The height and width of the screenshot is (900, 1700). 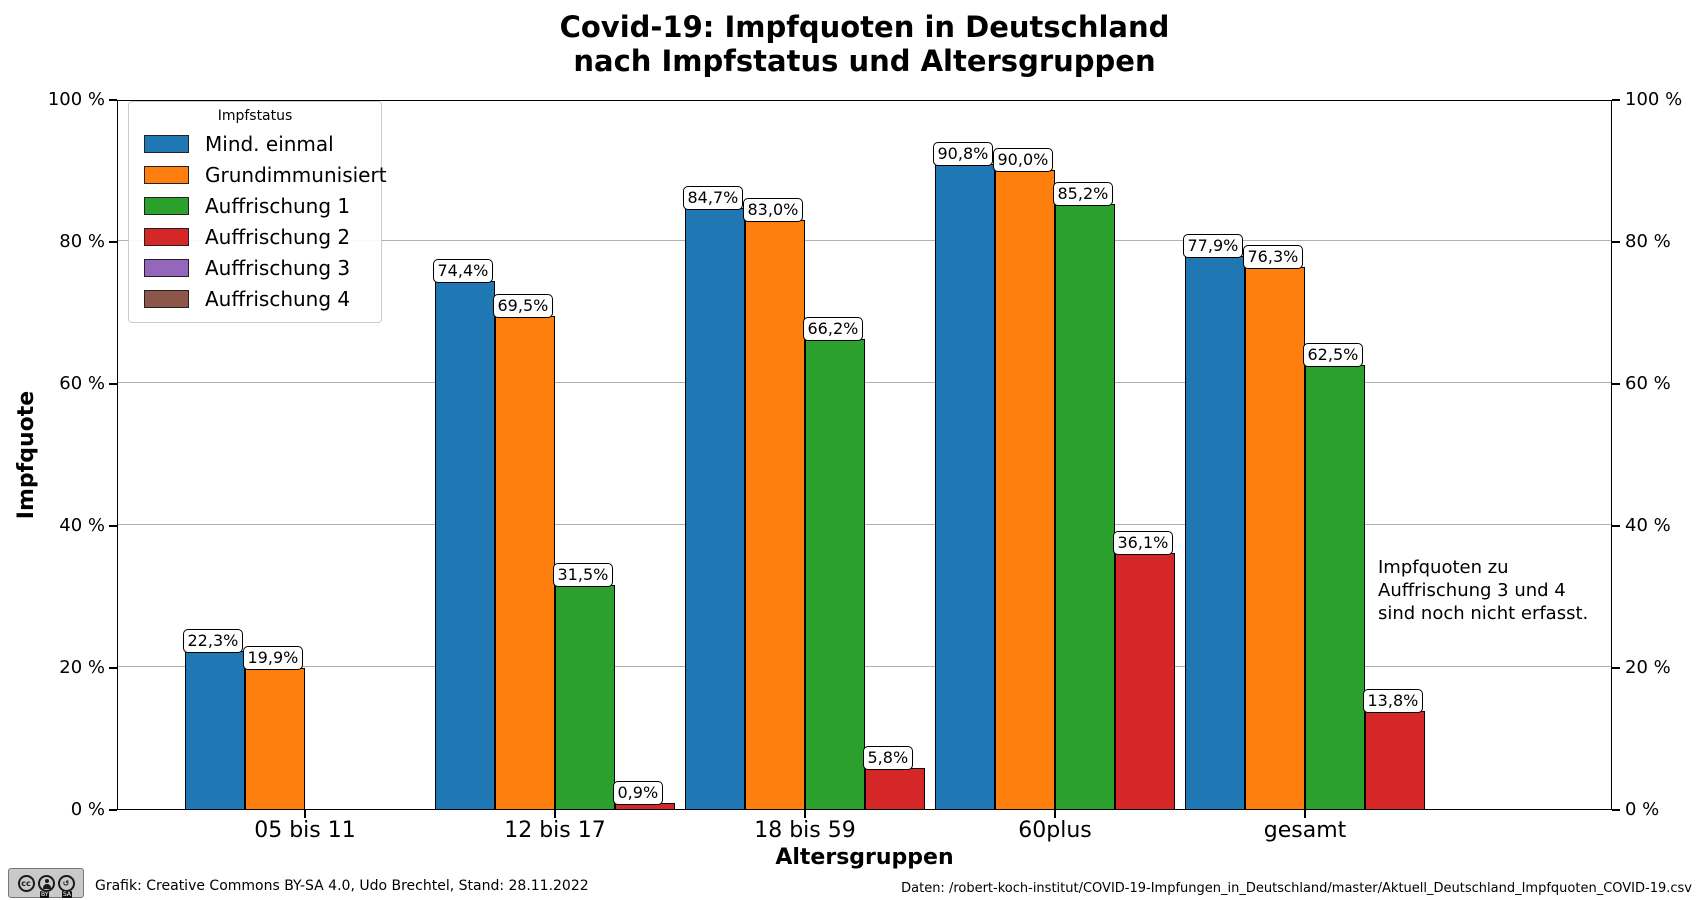 I want to click on y-tick-label-right: 40 %, so click(x=1648, y=525).